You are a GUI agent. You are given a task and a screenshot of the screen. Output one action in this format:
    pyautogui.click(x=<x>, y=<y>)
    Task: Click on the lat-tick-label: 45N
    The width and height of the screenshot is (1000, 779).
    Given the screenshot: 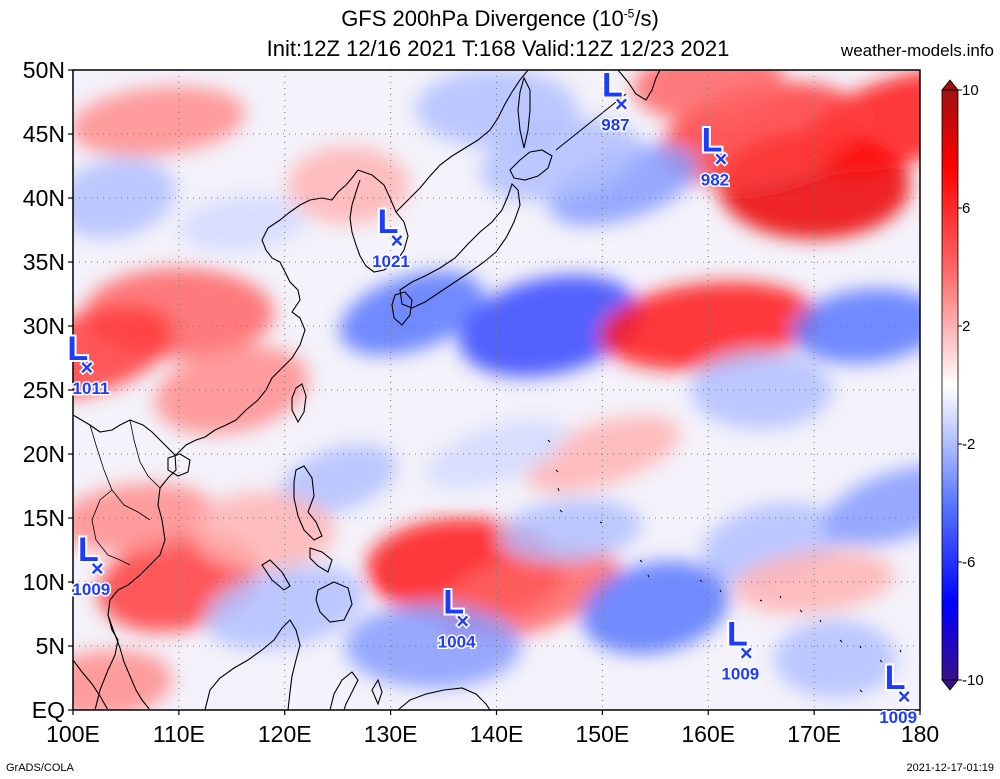 What is the action you would take?
    pyautogui.click(x=44, y=134)
    